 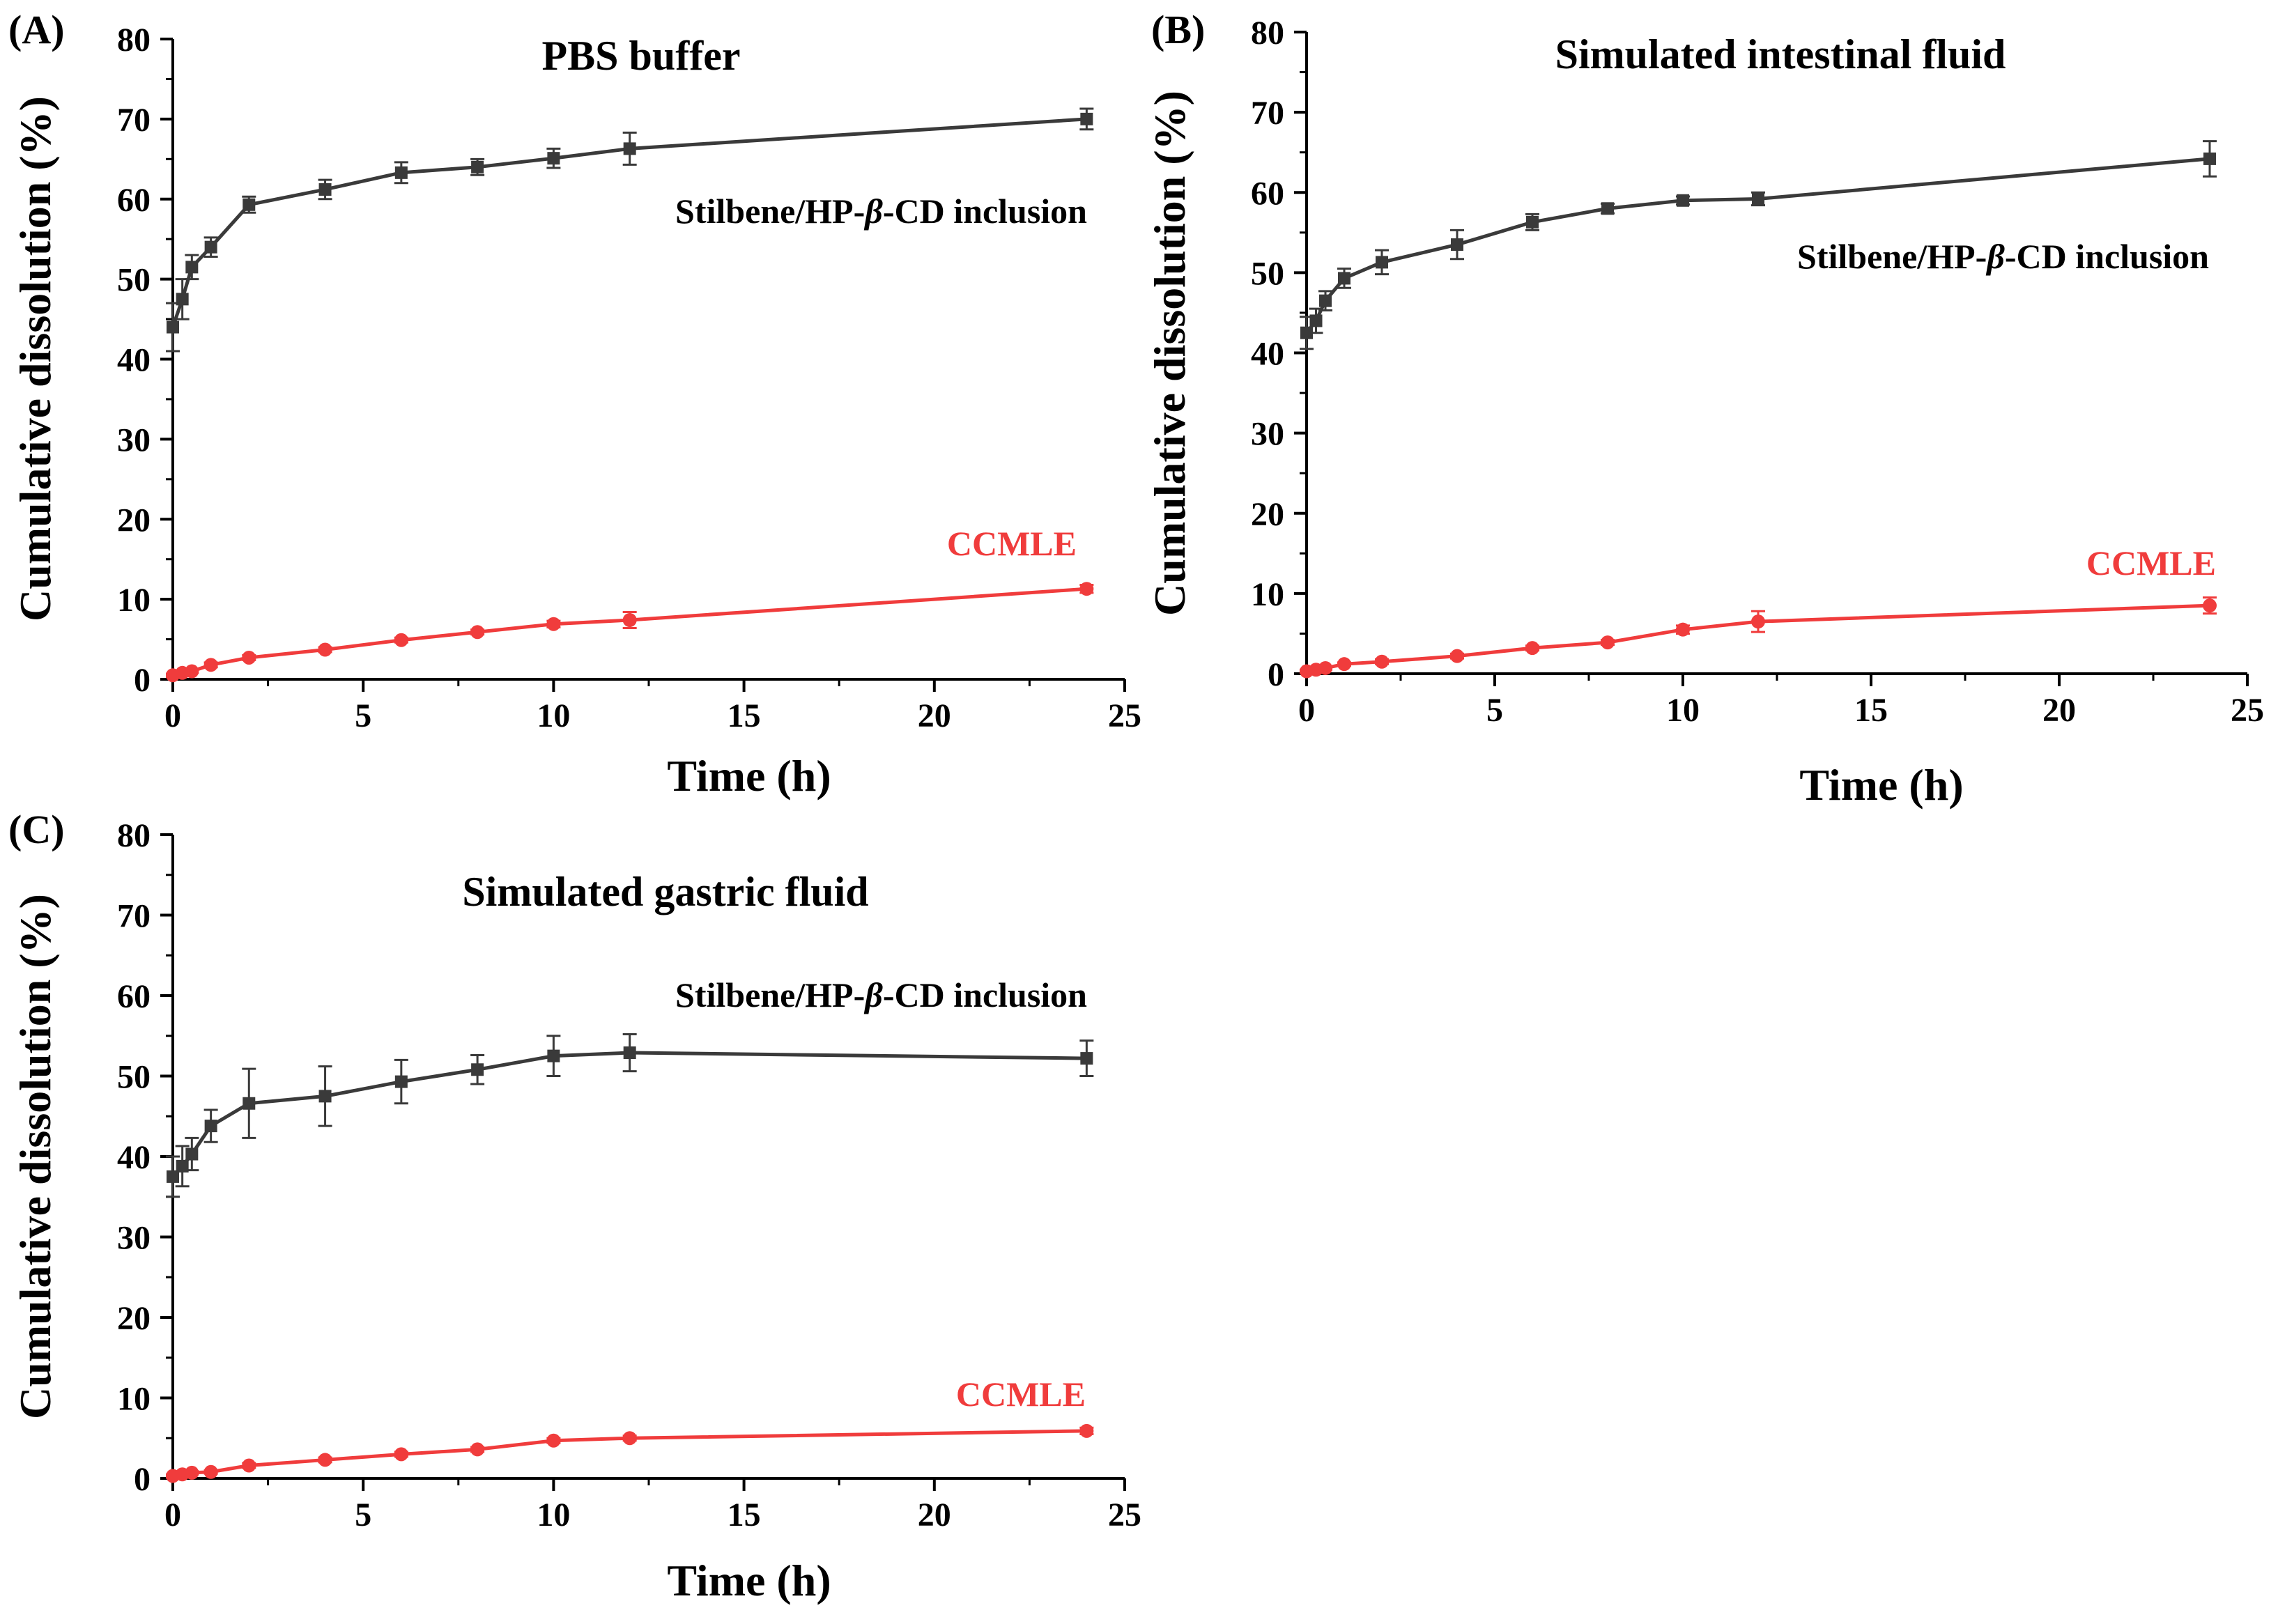 What do you see at coordinates (629, 632) in the screenshot?
I see `series-line` at bounding box center [629, 632].